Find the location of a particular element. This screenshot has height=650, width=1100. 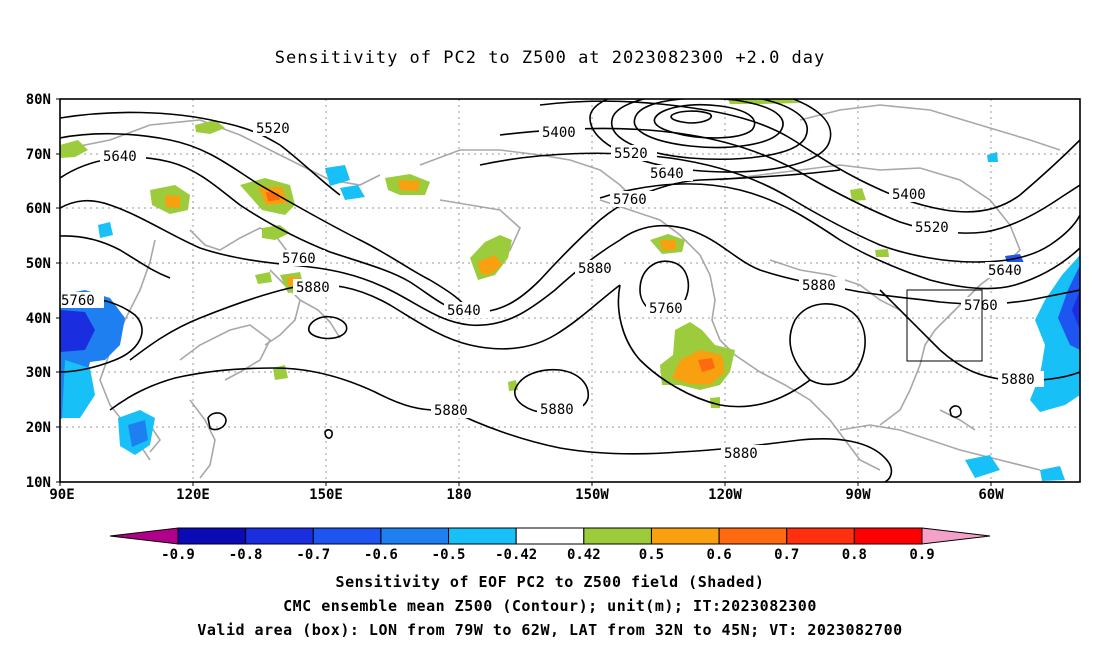

shade-positive-i-core is located at coordinates (668, 245).